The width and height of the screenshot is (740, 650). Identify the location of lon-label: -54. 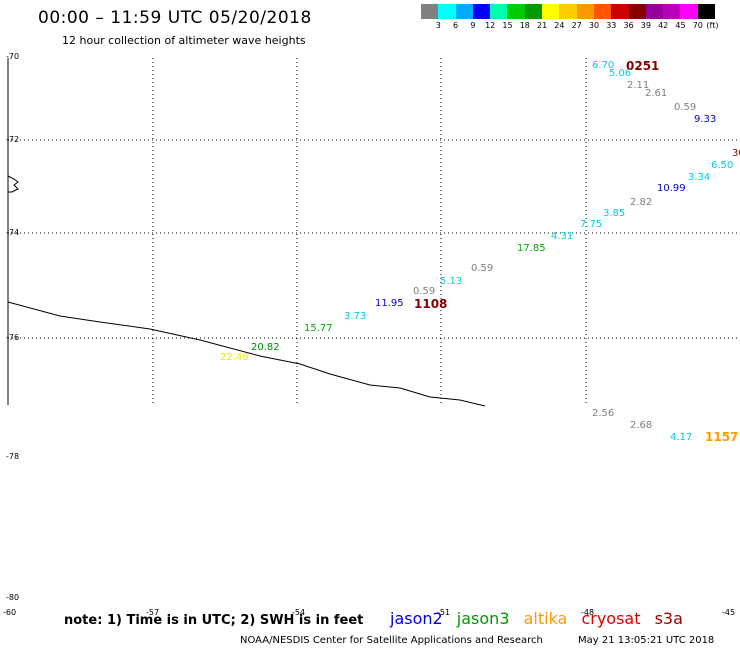
(299, 612).